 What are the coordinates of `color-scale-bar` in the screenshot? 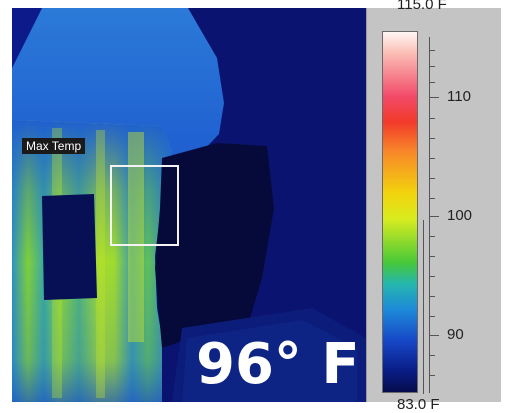 It's located at (400, 212).